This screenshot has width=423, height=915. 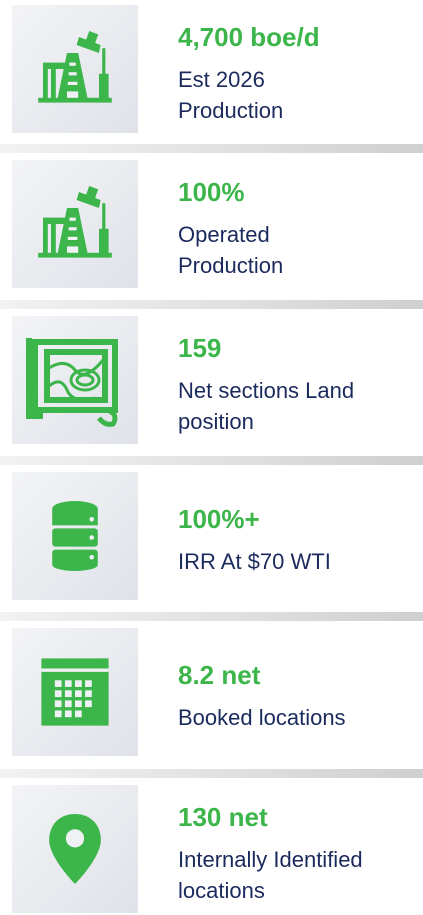 What do you see at coordinates (219, 519) in the screenshot?
I see `stat-value: 100%+` at bounding box center [219, 519].